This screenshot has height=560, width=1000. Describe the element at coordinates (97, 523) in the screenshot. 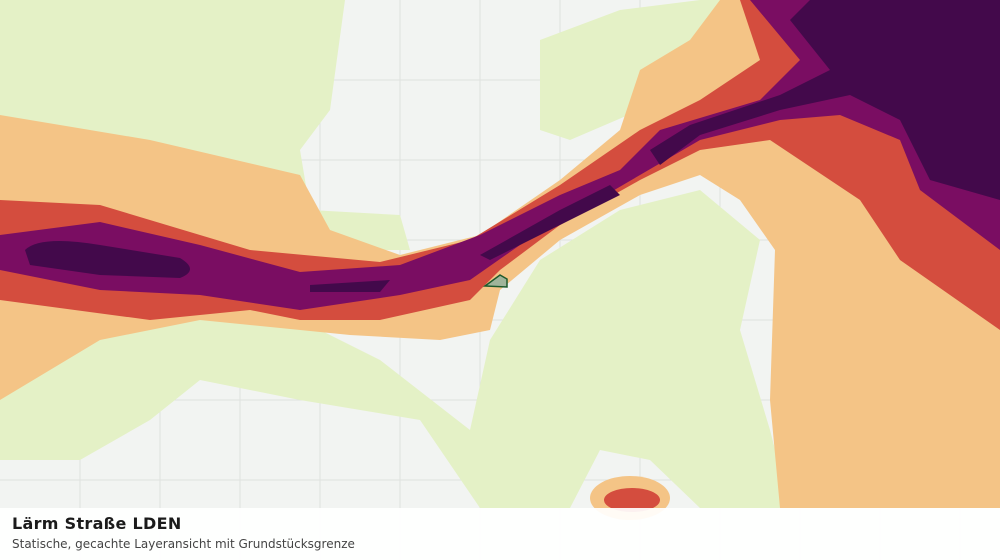

I see `map-title: Lärm Straße LDEN` at that location.